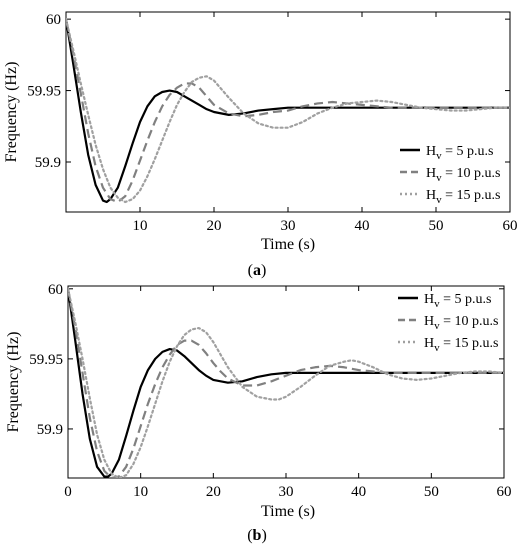 The width and height of the screenshot is (524, 550). I want to click on x-tick-label: 0, so click(68, 492).